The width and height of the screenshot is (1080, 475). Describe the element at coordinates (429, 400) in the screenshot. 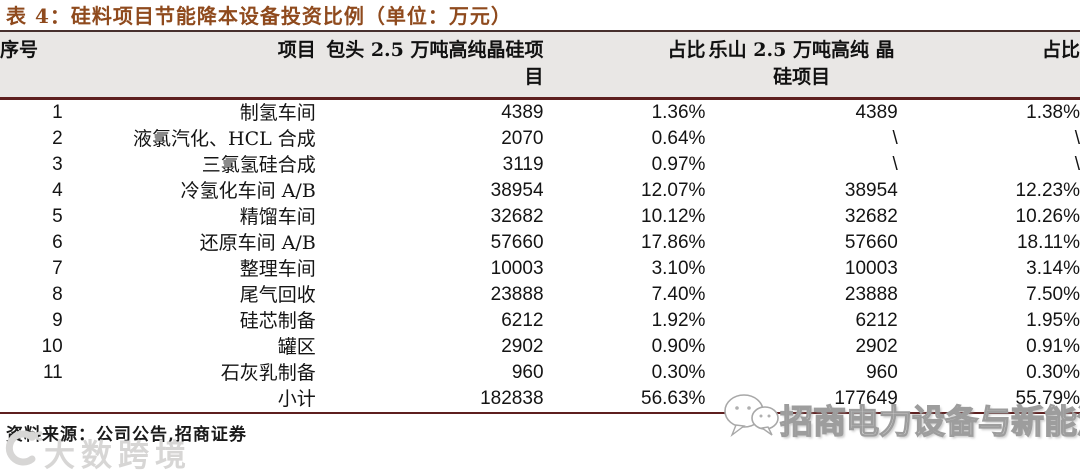

I see `cell-baotou: 182838` at that location.